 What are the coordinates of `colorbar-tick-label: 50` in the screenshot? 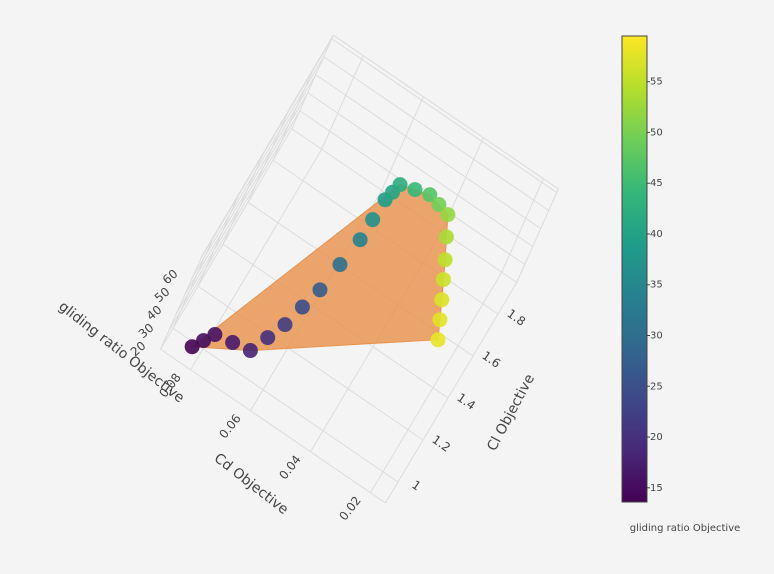 It's located at (656, 132).